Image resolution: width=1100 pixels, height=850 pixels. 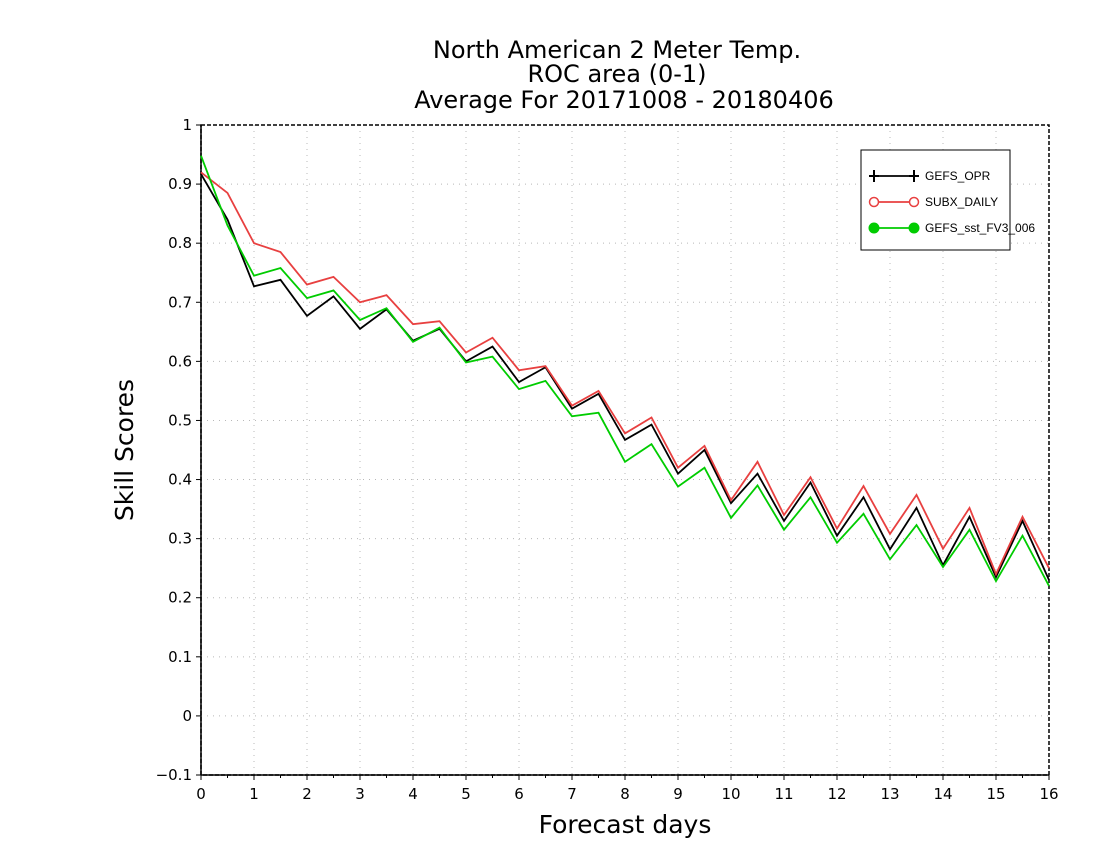 I want to click on x-tick-label: 15, so click(x=995, y=794).